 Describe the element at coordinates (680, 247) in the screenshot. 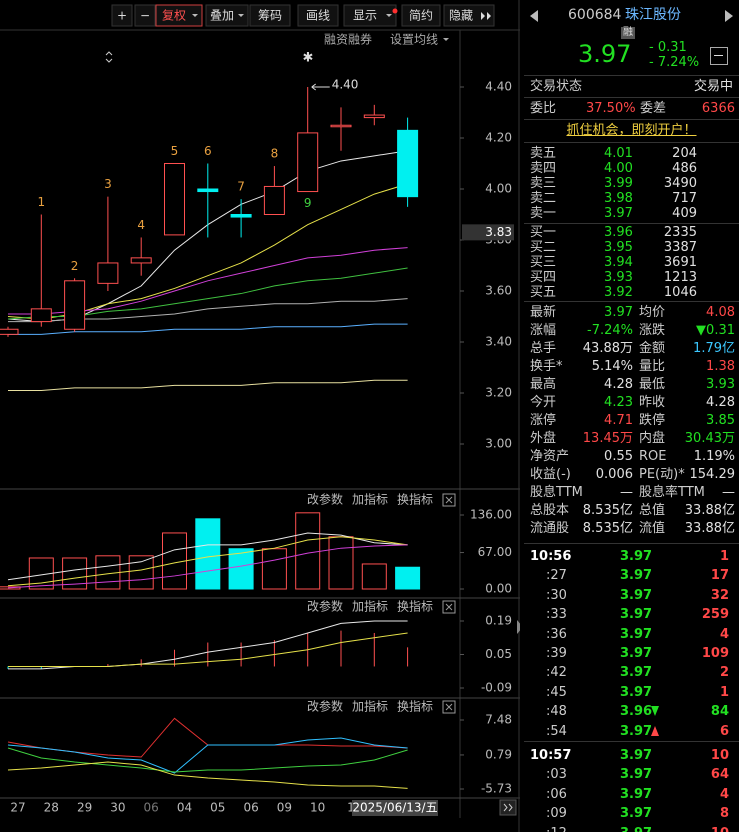

I see `book-volume: 3387` at that location.